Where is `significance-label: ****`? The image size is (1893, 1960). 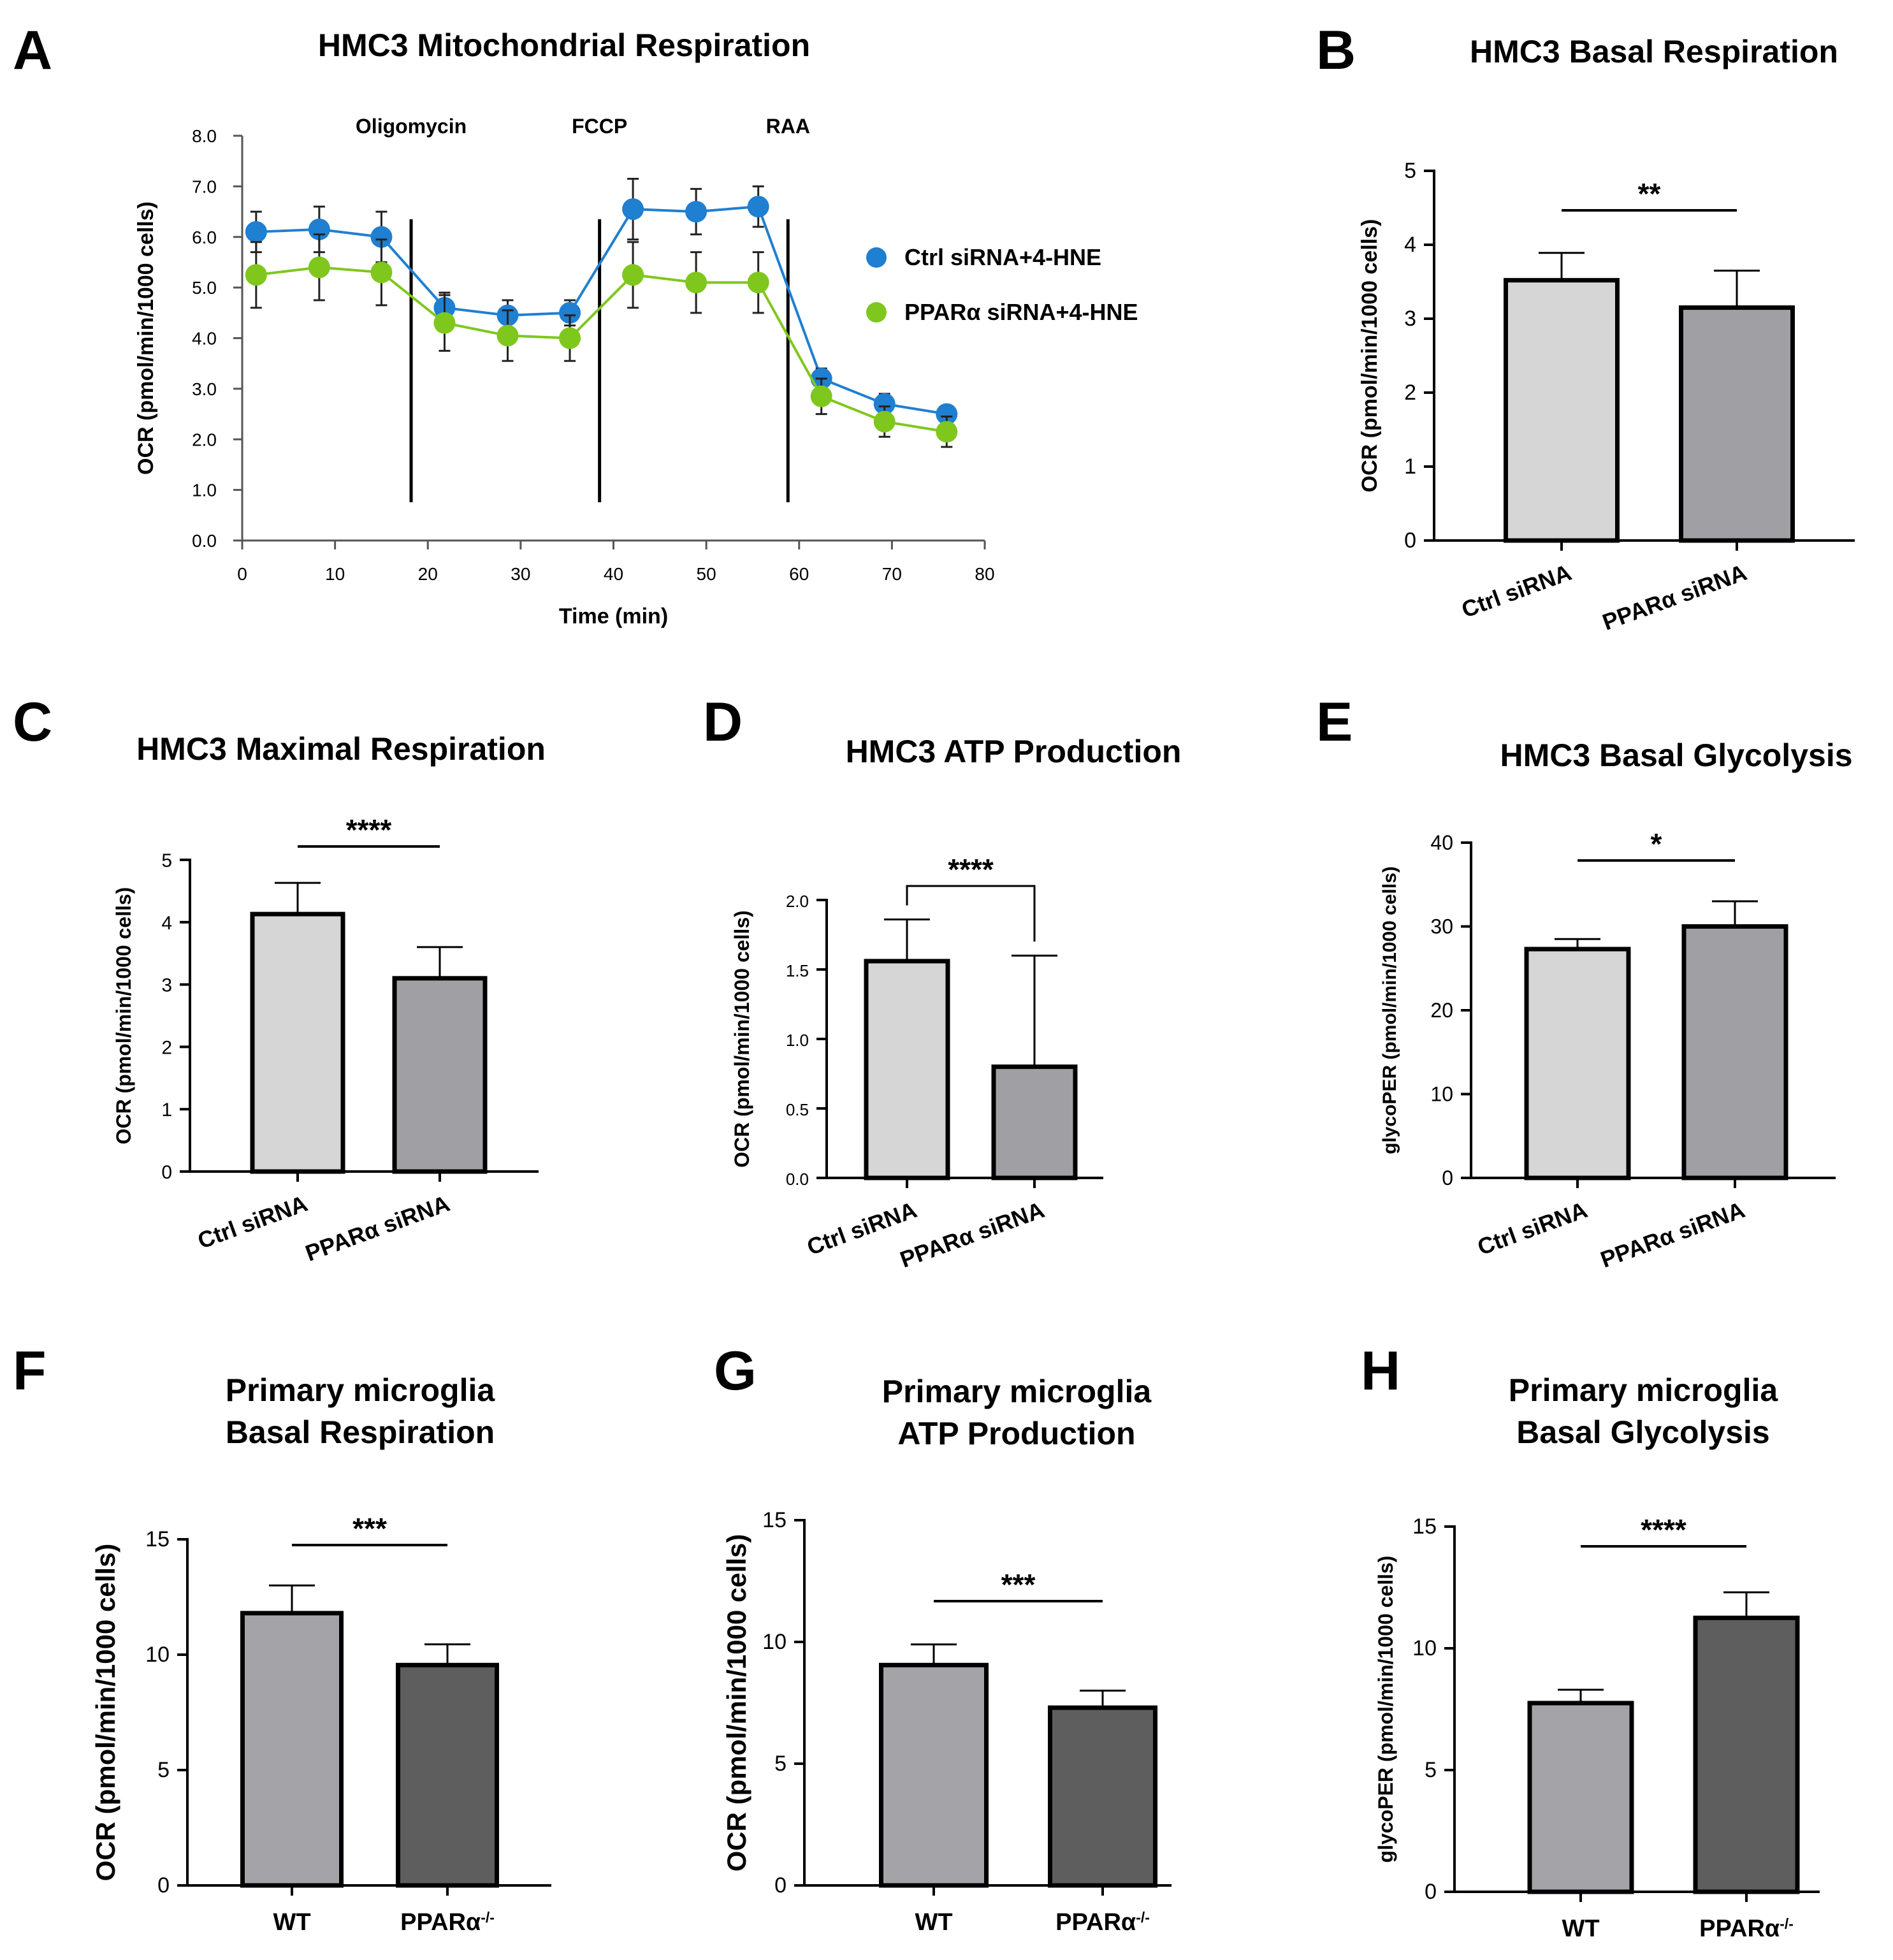 significance-label: **** is located at coordinates (369, 830).